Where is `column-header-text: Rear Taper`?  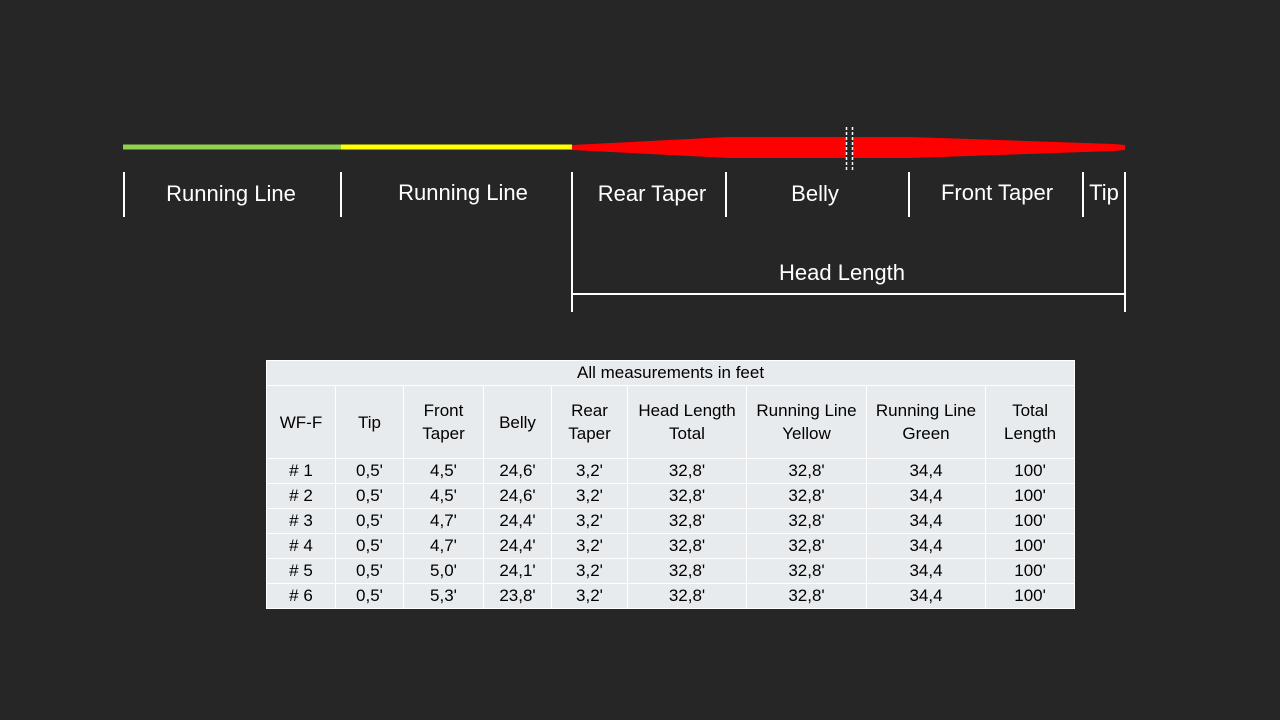 column-header-text: Rear Taper is located at coordinates (589, 422).